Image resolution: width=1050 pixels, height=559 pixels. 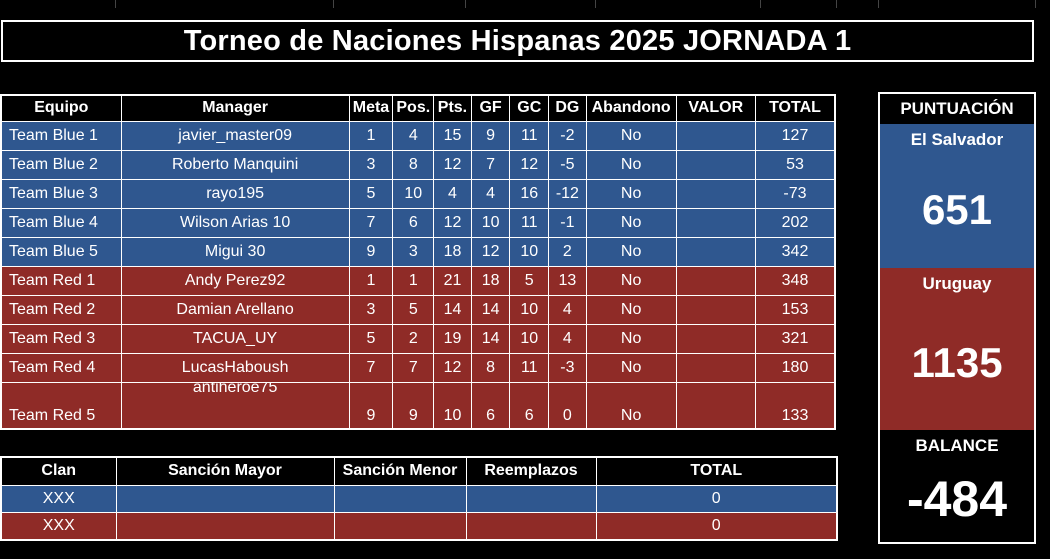 What do you see at coordinates (567, 405) in the screenshot?
I see `dg-cell: 0` at bounding box center [567, 405].